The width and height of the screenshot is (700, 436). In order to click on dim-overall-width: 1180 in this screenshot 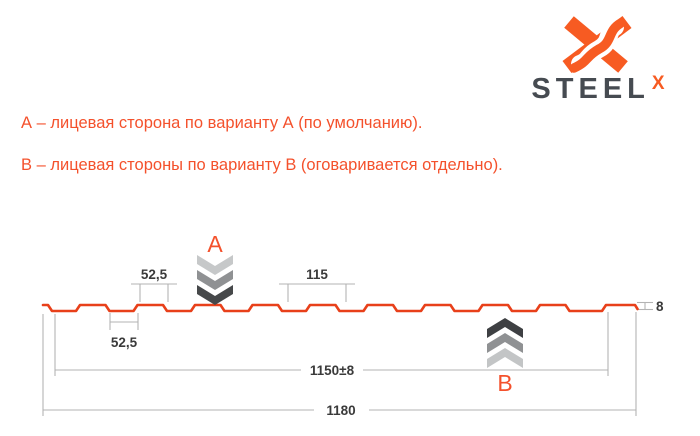, I will do `click(339, 410)`.